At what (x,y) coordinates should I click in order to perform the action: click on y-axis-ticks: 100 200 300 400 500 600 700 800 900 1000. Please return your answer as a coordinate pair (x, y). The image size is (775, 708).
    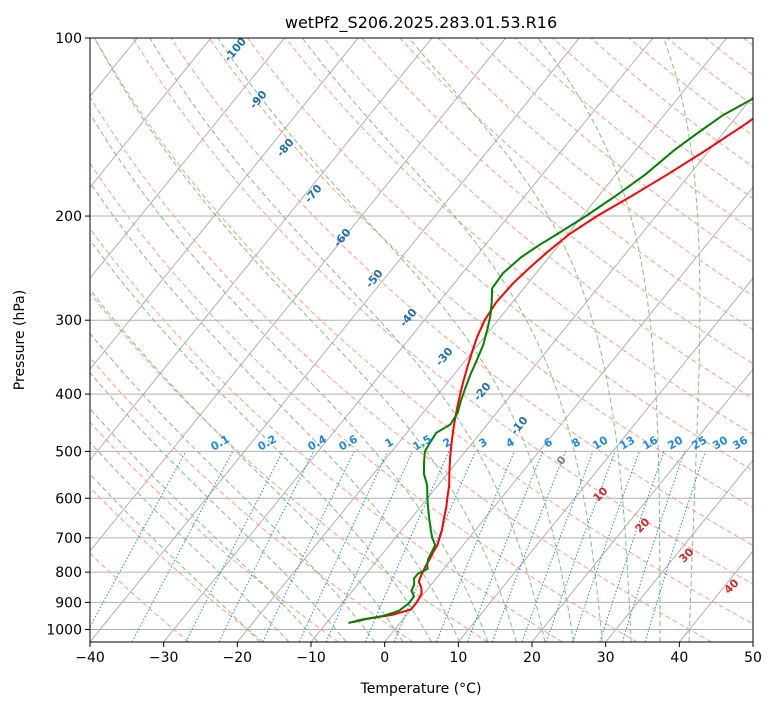
    Looking at the image, I should click on (68, 334).